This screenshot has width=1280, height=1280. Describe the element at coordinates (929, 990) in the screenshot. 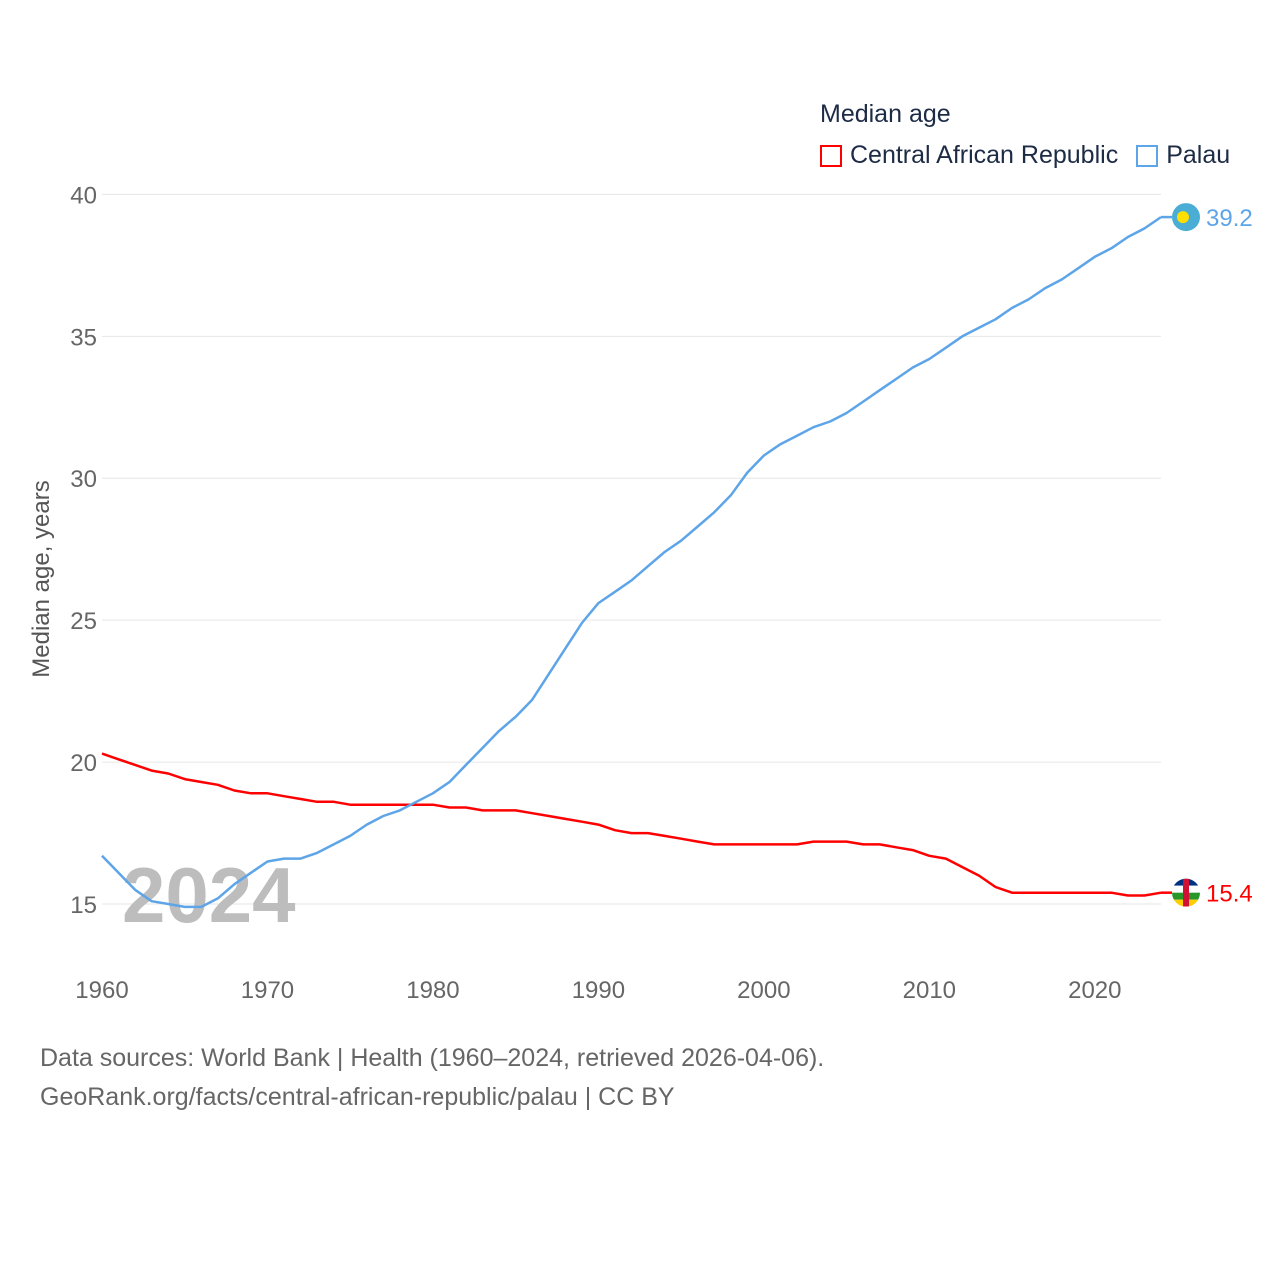

I see `x-tick-label-2010: 2010` at that location.